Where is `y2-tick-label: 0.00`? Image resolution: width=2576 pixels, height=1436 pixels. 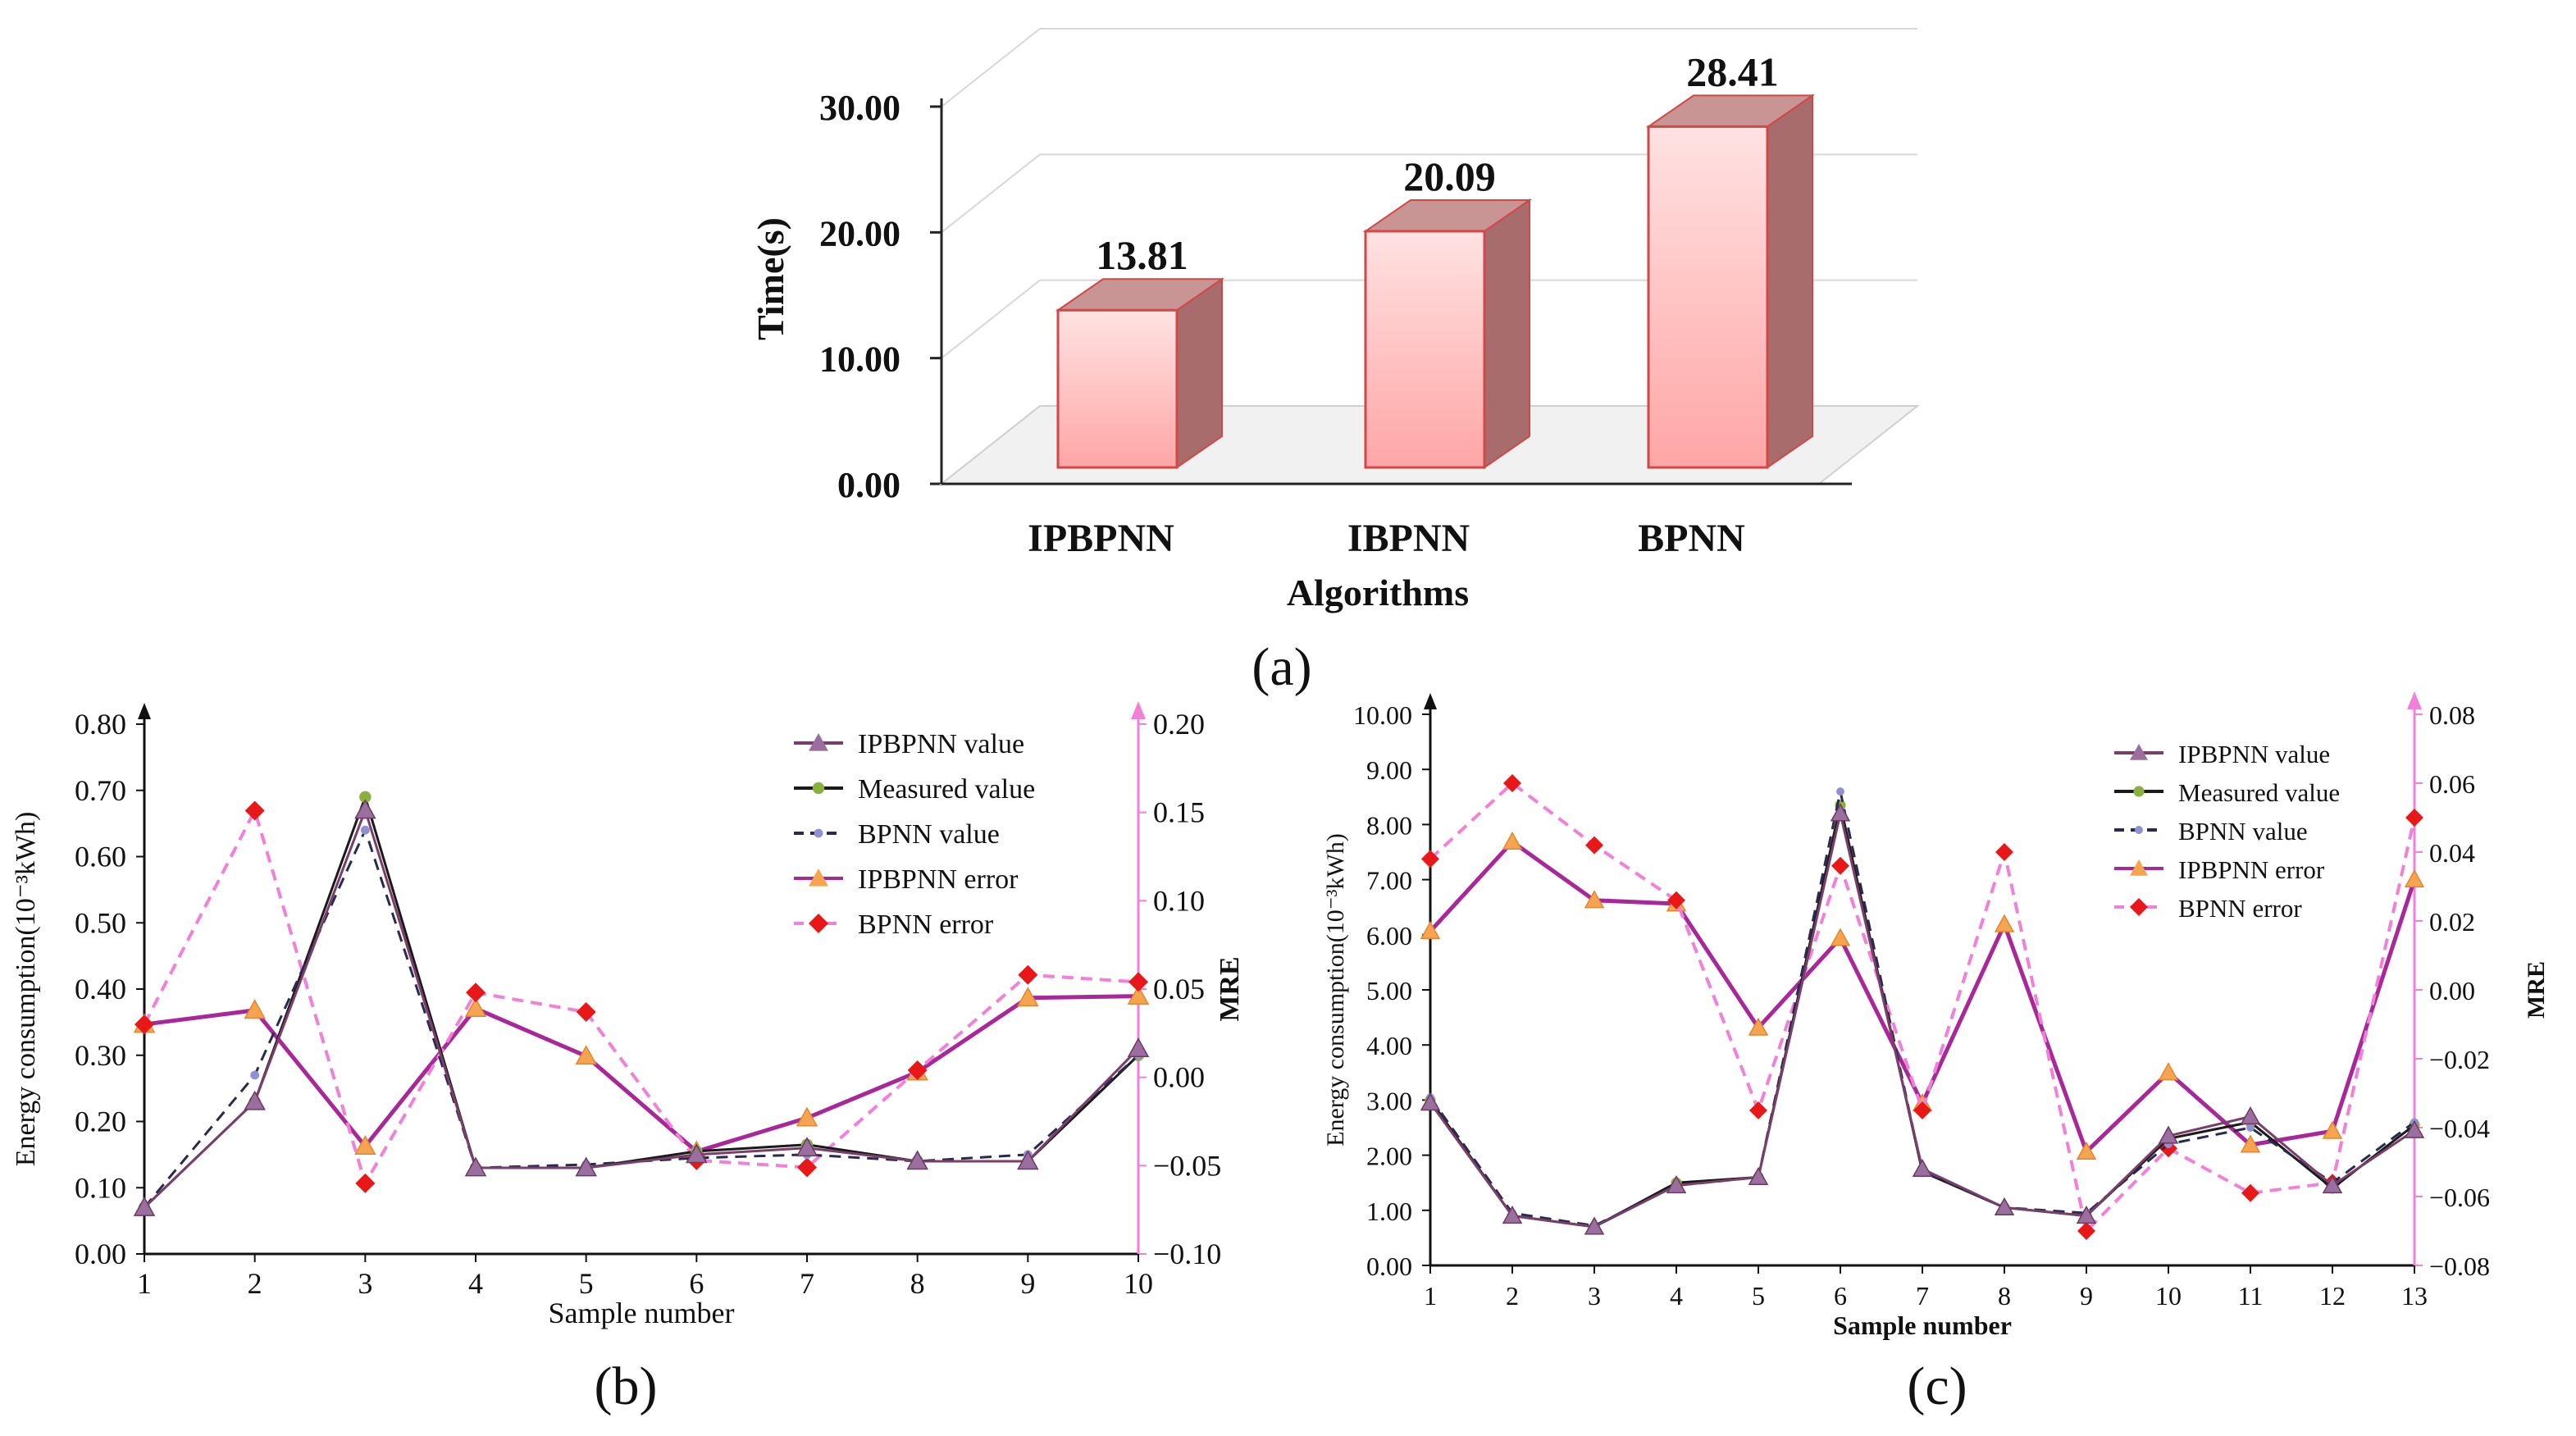
y2-tick-label: 0.00 is located at coordinates (2452, 990).